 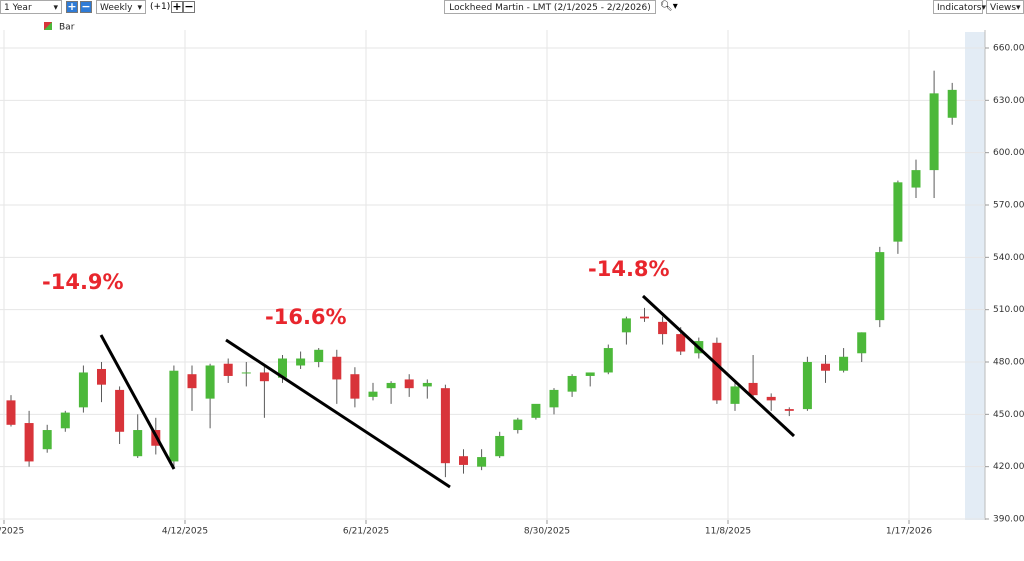 I want to click on offset: (+1), so click(x=160, y=7).